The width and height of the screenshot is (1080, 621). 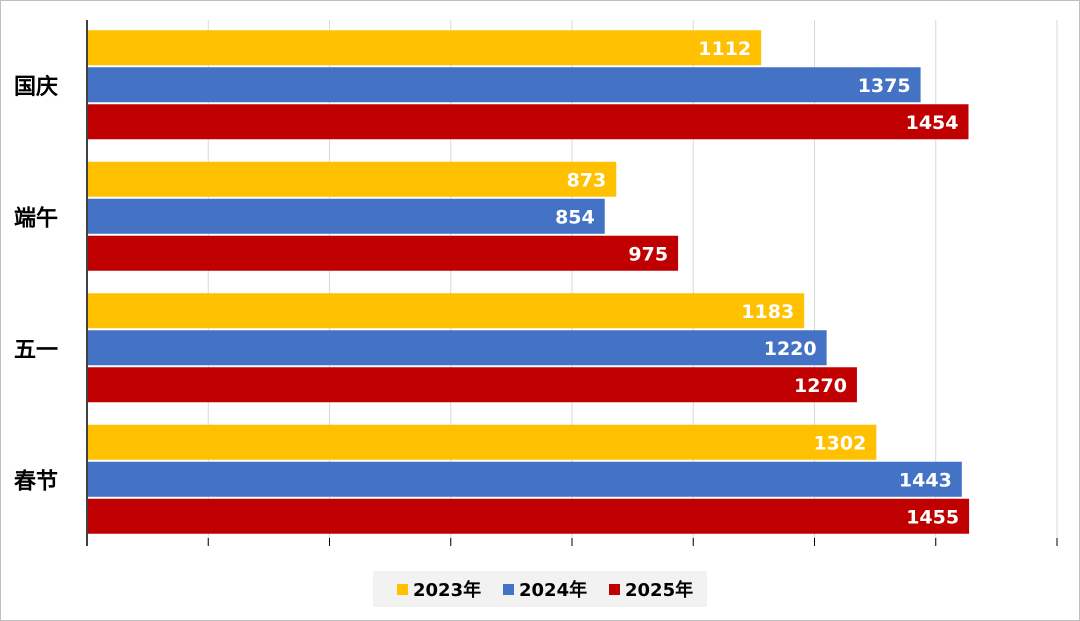 I want to click on legend-swatch-2024, so click(x=508, y=589).